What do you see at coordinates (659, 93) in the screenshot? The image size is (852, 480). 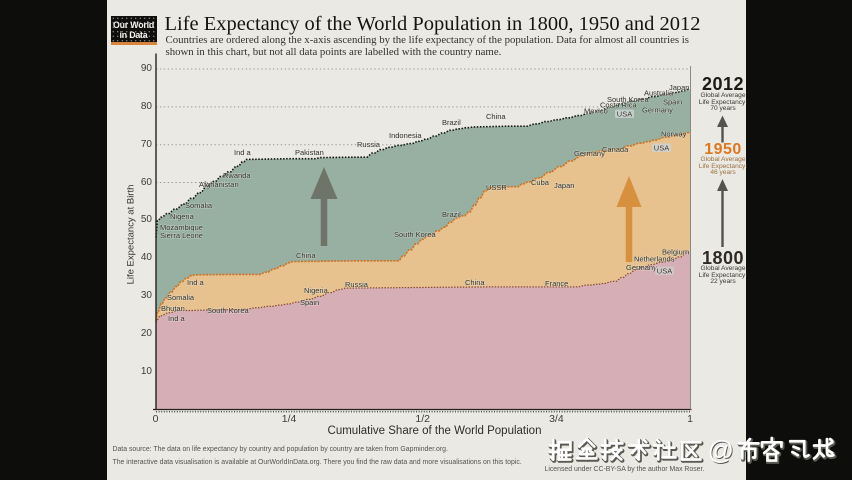 I see `svg-text: Australia` at bounding box center [659, 93].